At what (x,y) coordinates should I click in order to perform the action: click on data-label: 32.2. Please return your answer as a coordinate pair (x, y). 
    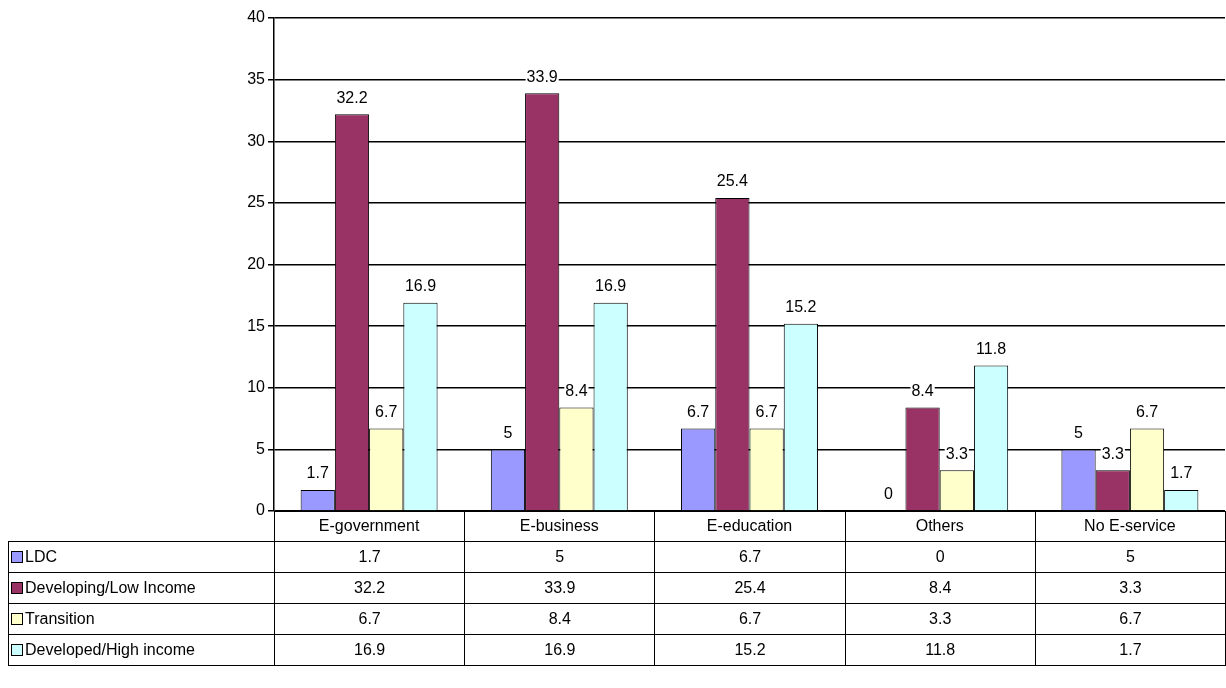
    Looking at the image, I should click on (369, 588).